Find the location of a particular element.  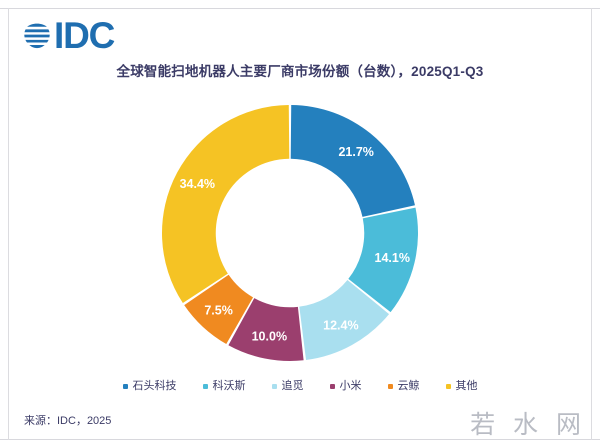

legend-item: 小米 is located at coordinates (345, 386).